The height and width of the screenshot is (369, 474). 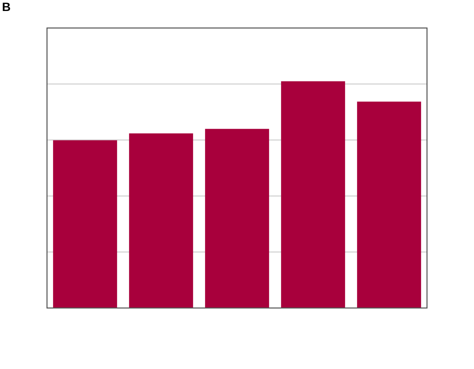 I want to click on chart-title: B, so click(x=6, y=7).